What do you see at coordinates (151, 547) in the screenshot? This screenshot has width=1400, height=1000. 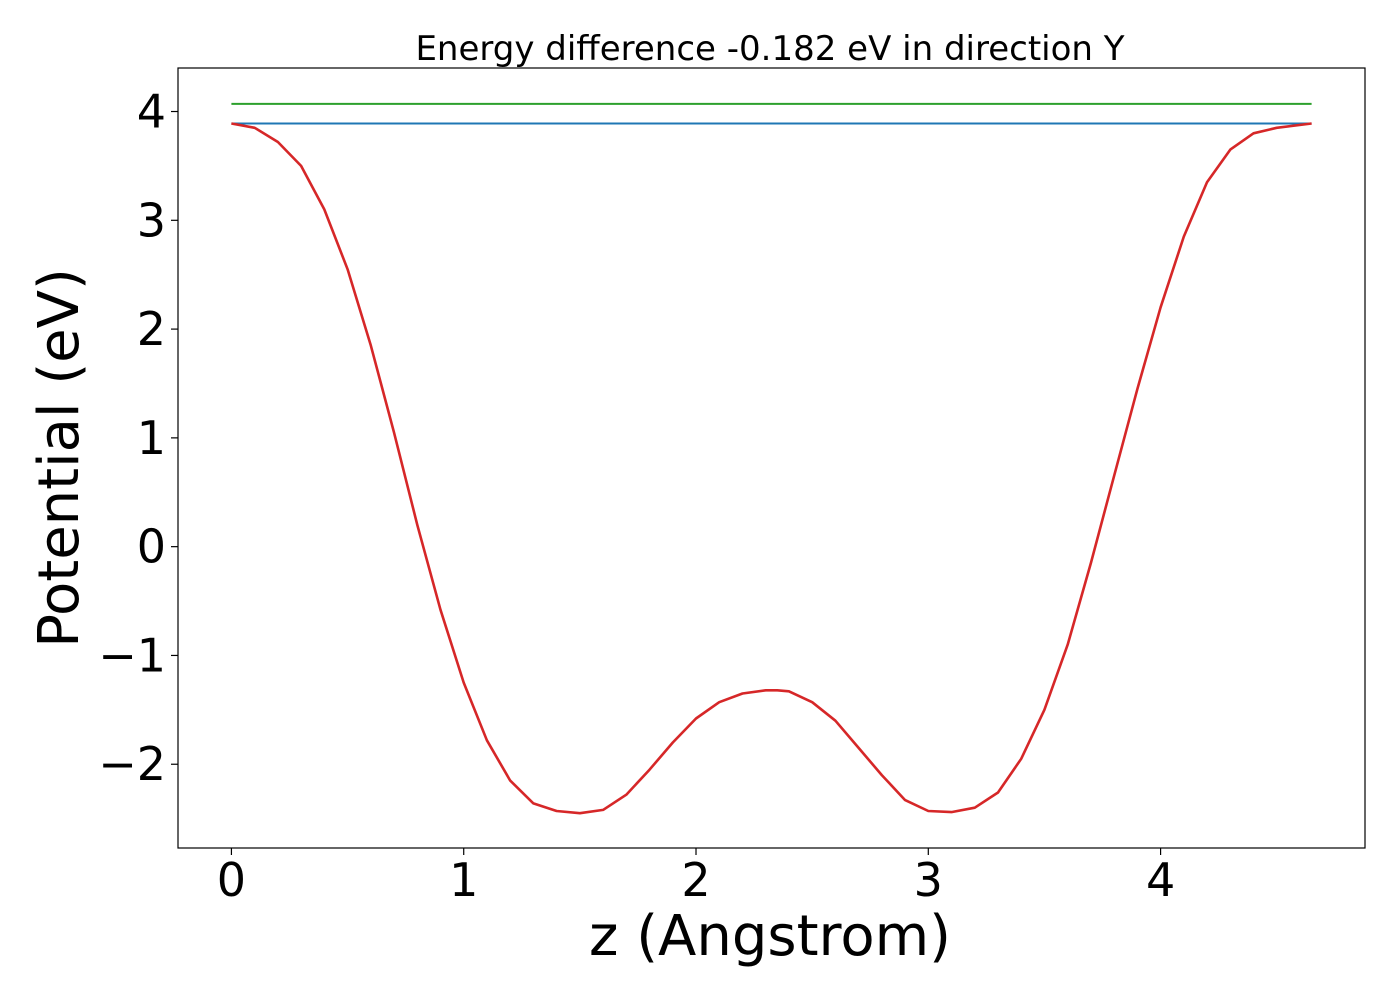 I see `y-tick-label: 0` at bounding box center [151, 547].